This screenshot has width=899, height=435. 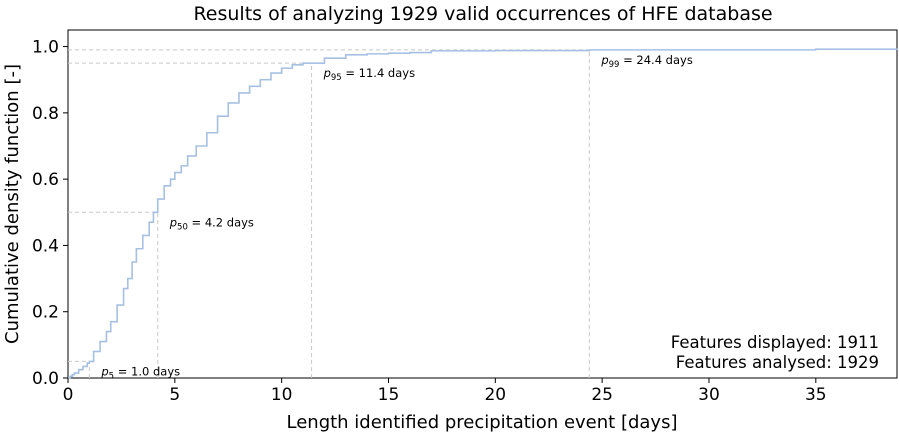 I want to click on annotation-features-displayed: Features displayed: 1911, so click(x=775, y=342).